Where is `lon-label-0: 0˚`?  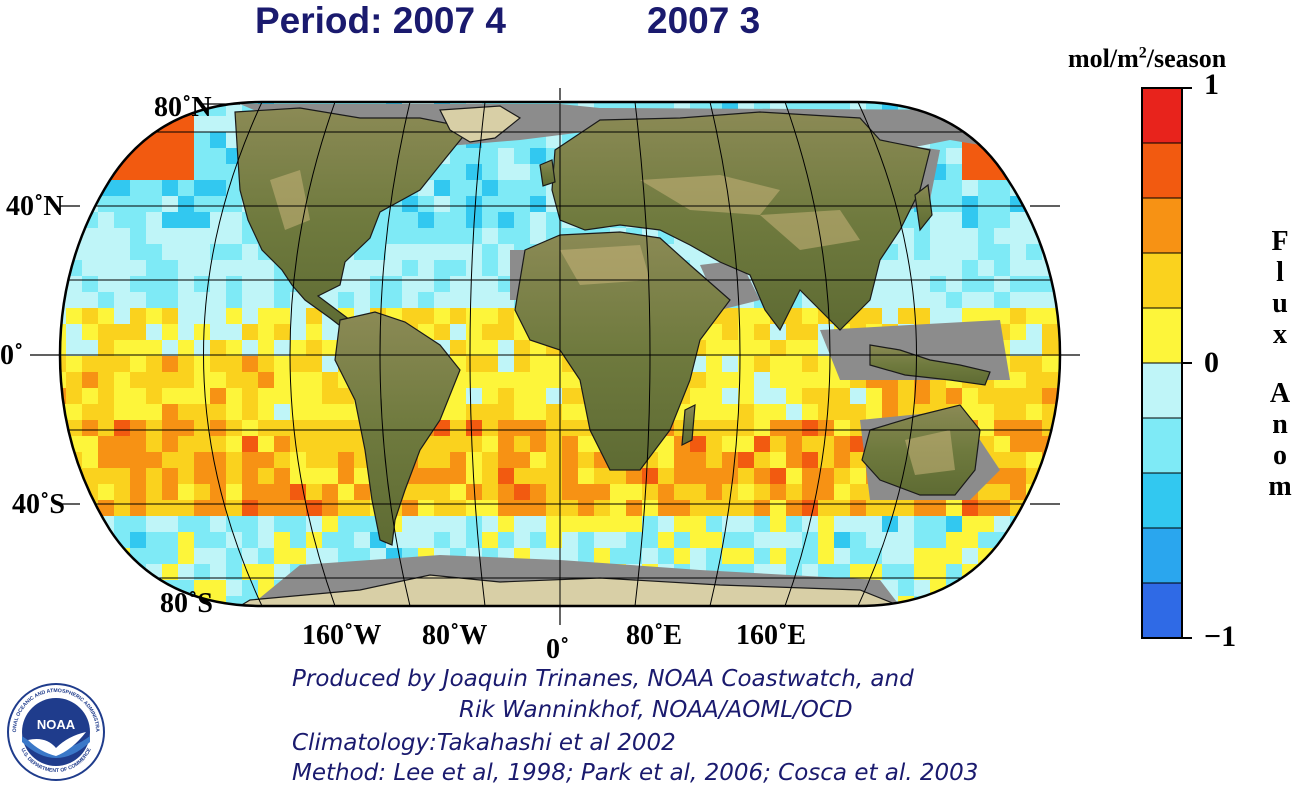
lon-label-0: 0˚ is located at coordinates (558, 649).